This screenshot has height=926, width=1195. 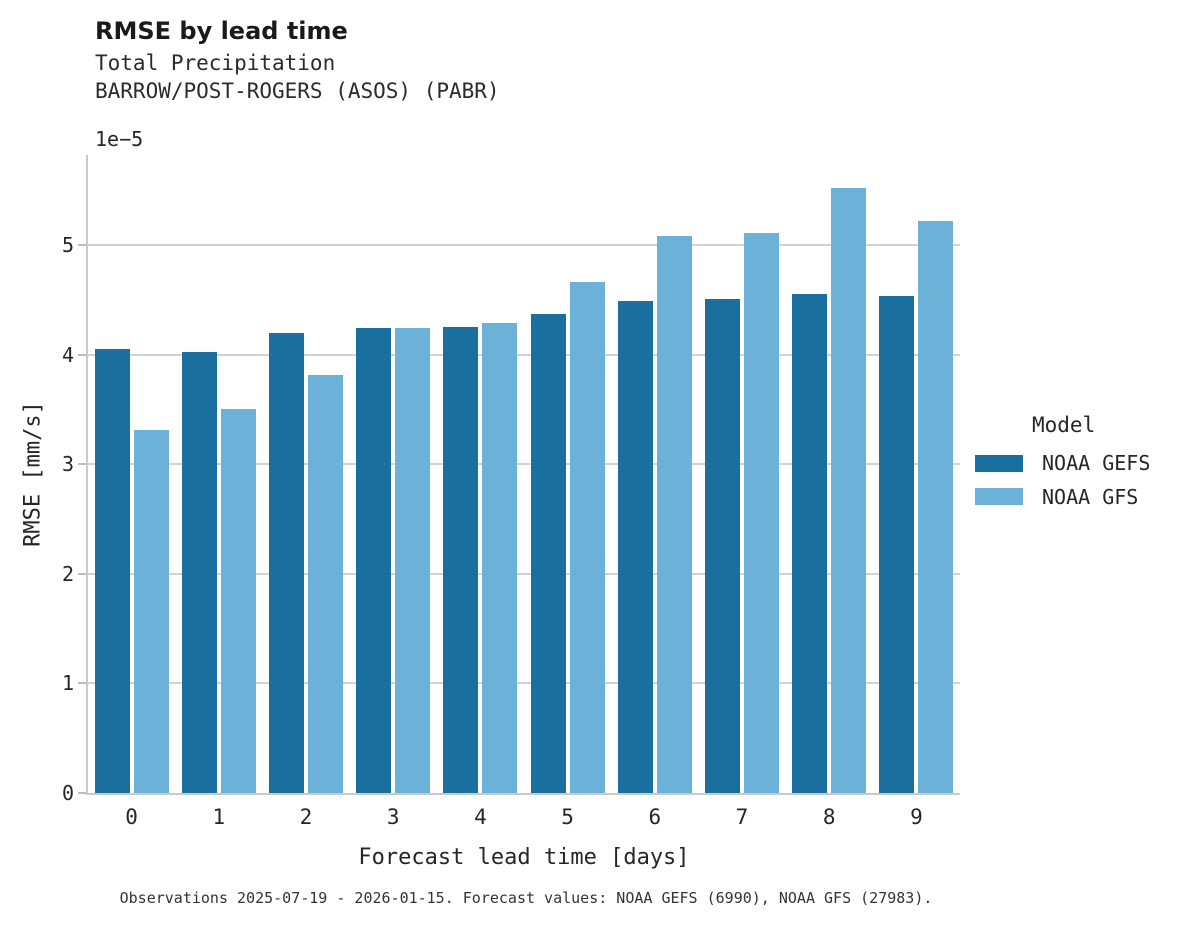 What do you see at coordinates (1096, 463) in the screenshot?
I see `legend-label-noaa-gefs: NOAA GEFS` at bounding box center [1096, 463].